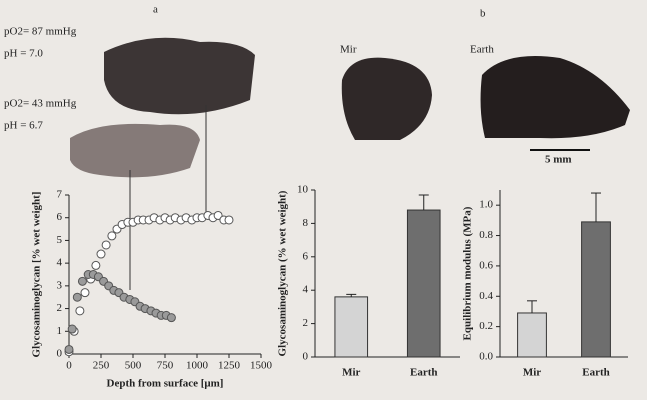 The image size is (647, 400). Describe the element at coordinates (165, 384) in the screenshot. I see `x-axis-label: Depth from surface [μm]` at that location.